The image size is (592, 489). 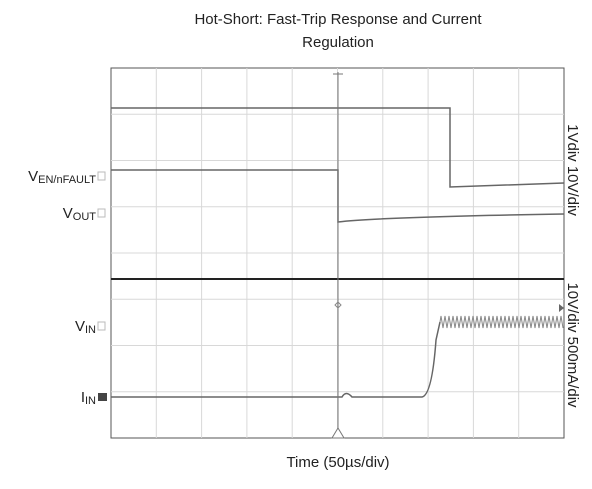 I want to click on channel-labels: VEN/nFAULT VOUT VIN IIN, so click(x=67, y=287).